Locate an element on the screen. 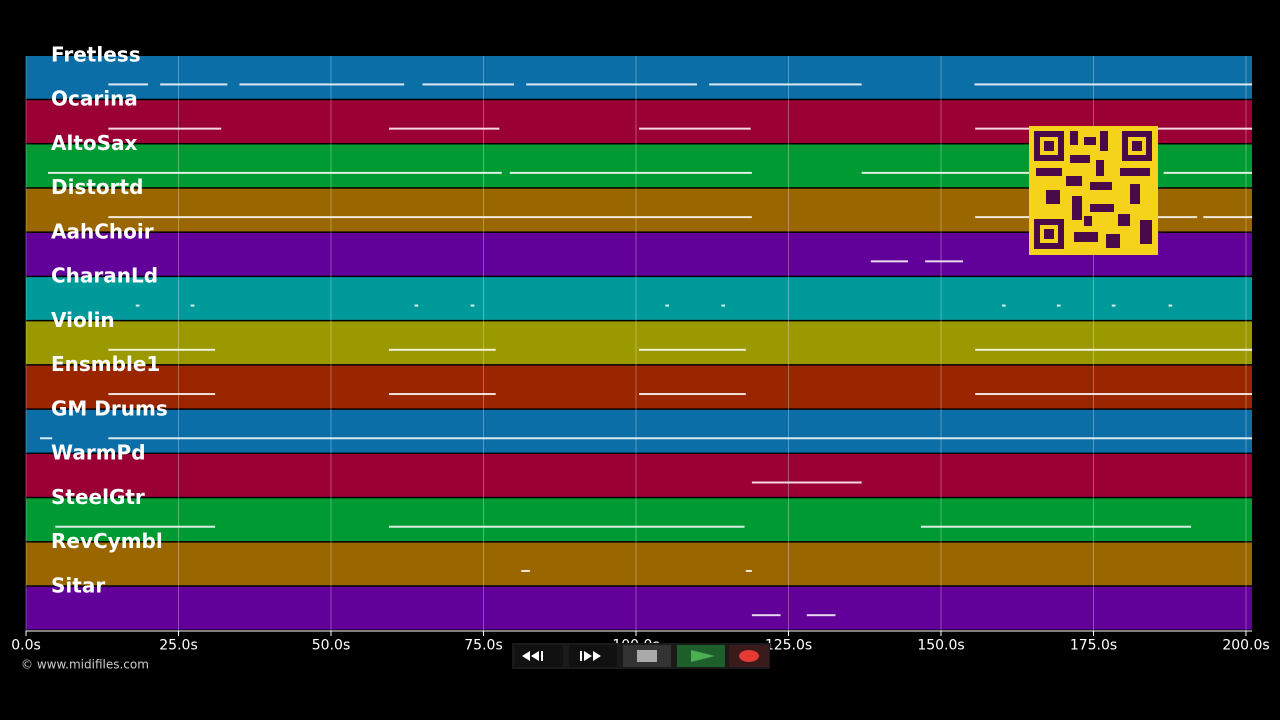 This screenshot has height=720, width=1280. track-name: AltoSax is located at coordinates (94, 143).